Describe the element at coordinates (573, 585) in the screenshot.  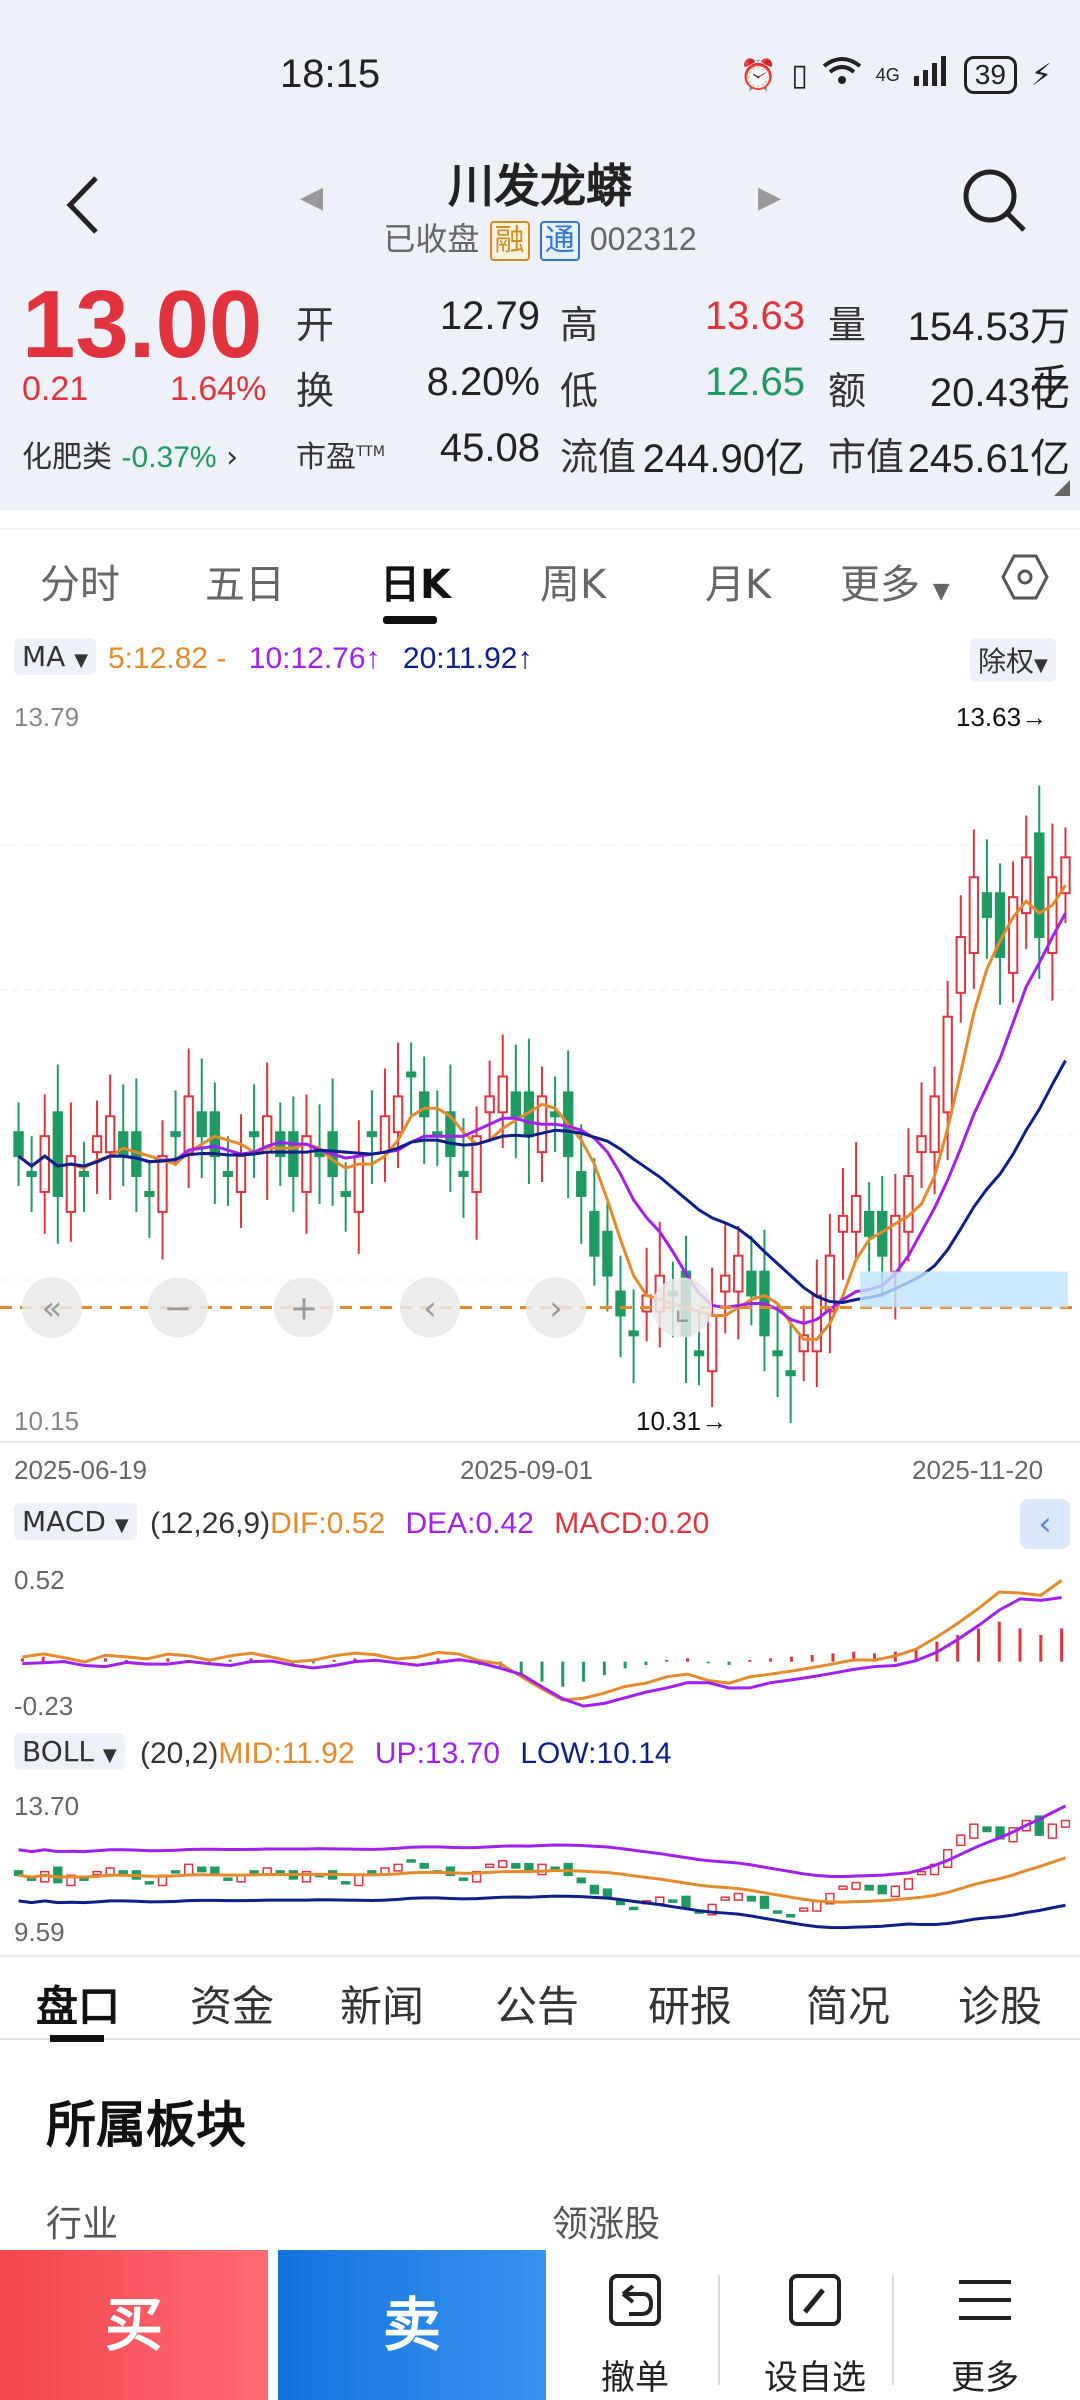
I see `tab-weekly-k: 周K` at that location.